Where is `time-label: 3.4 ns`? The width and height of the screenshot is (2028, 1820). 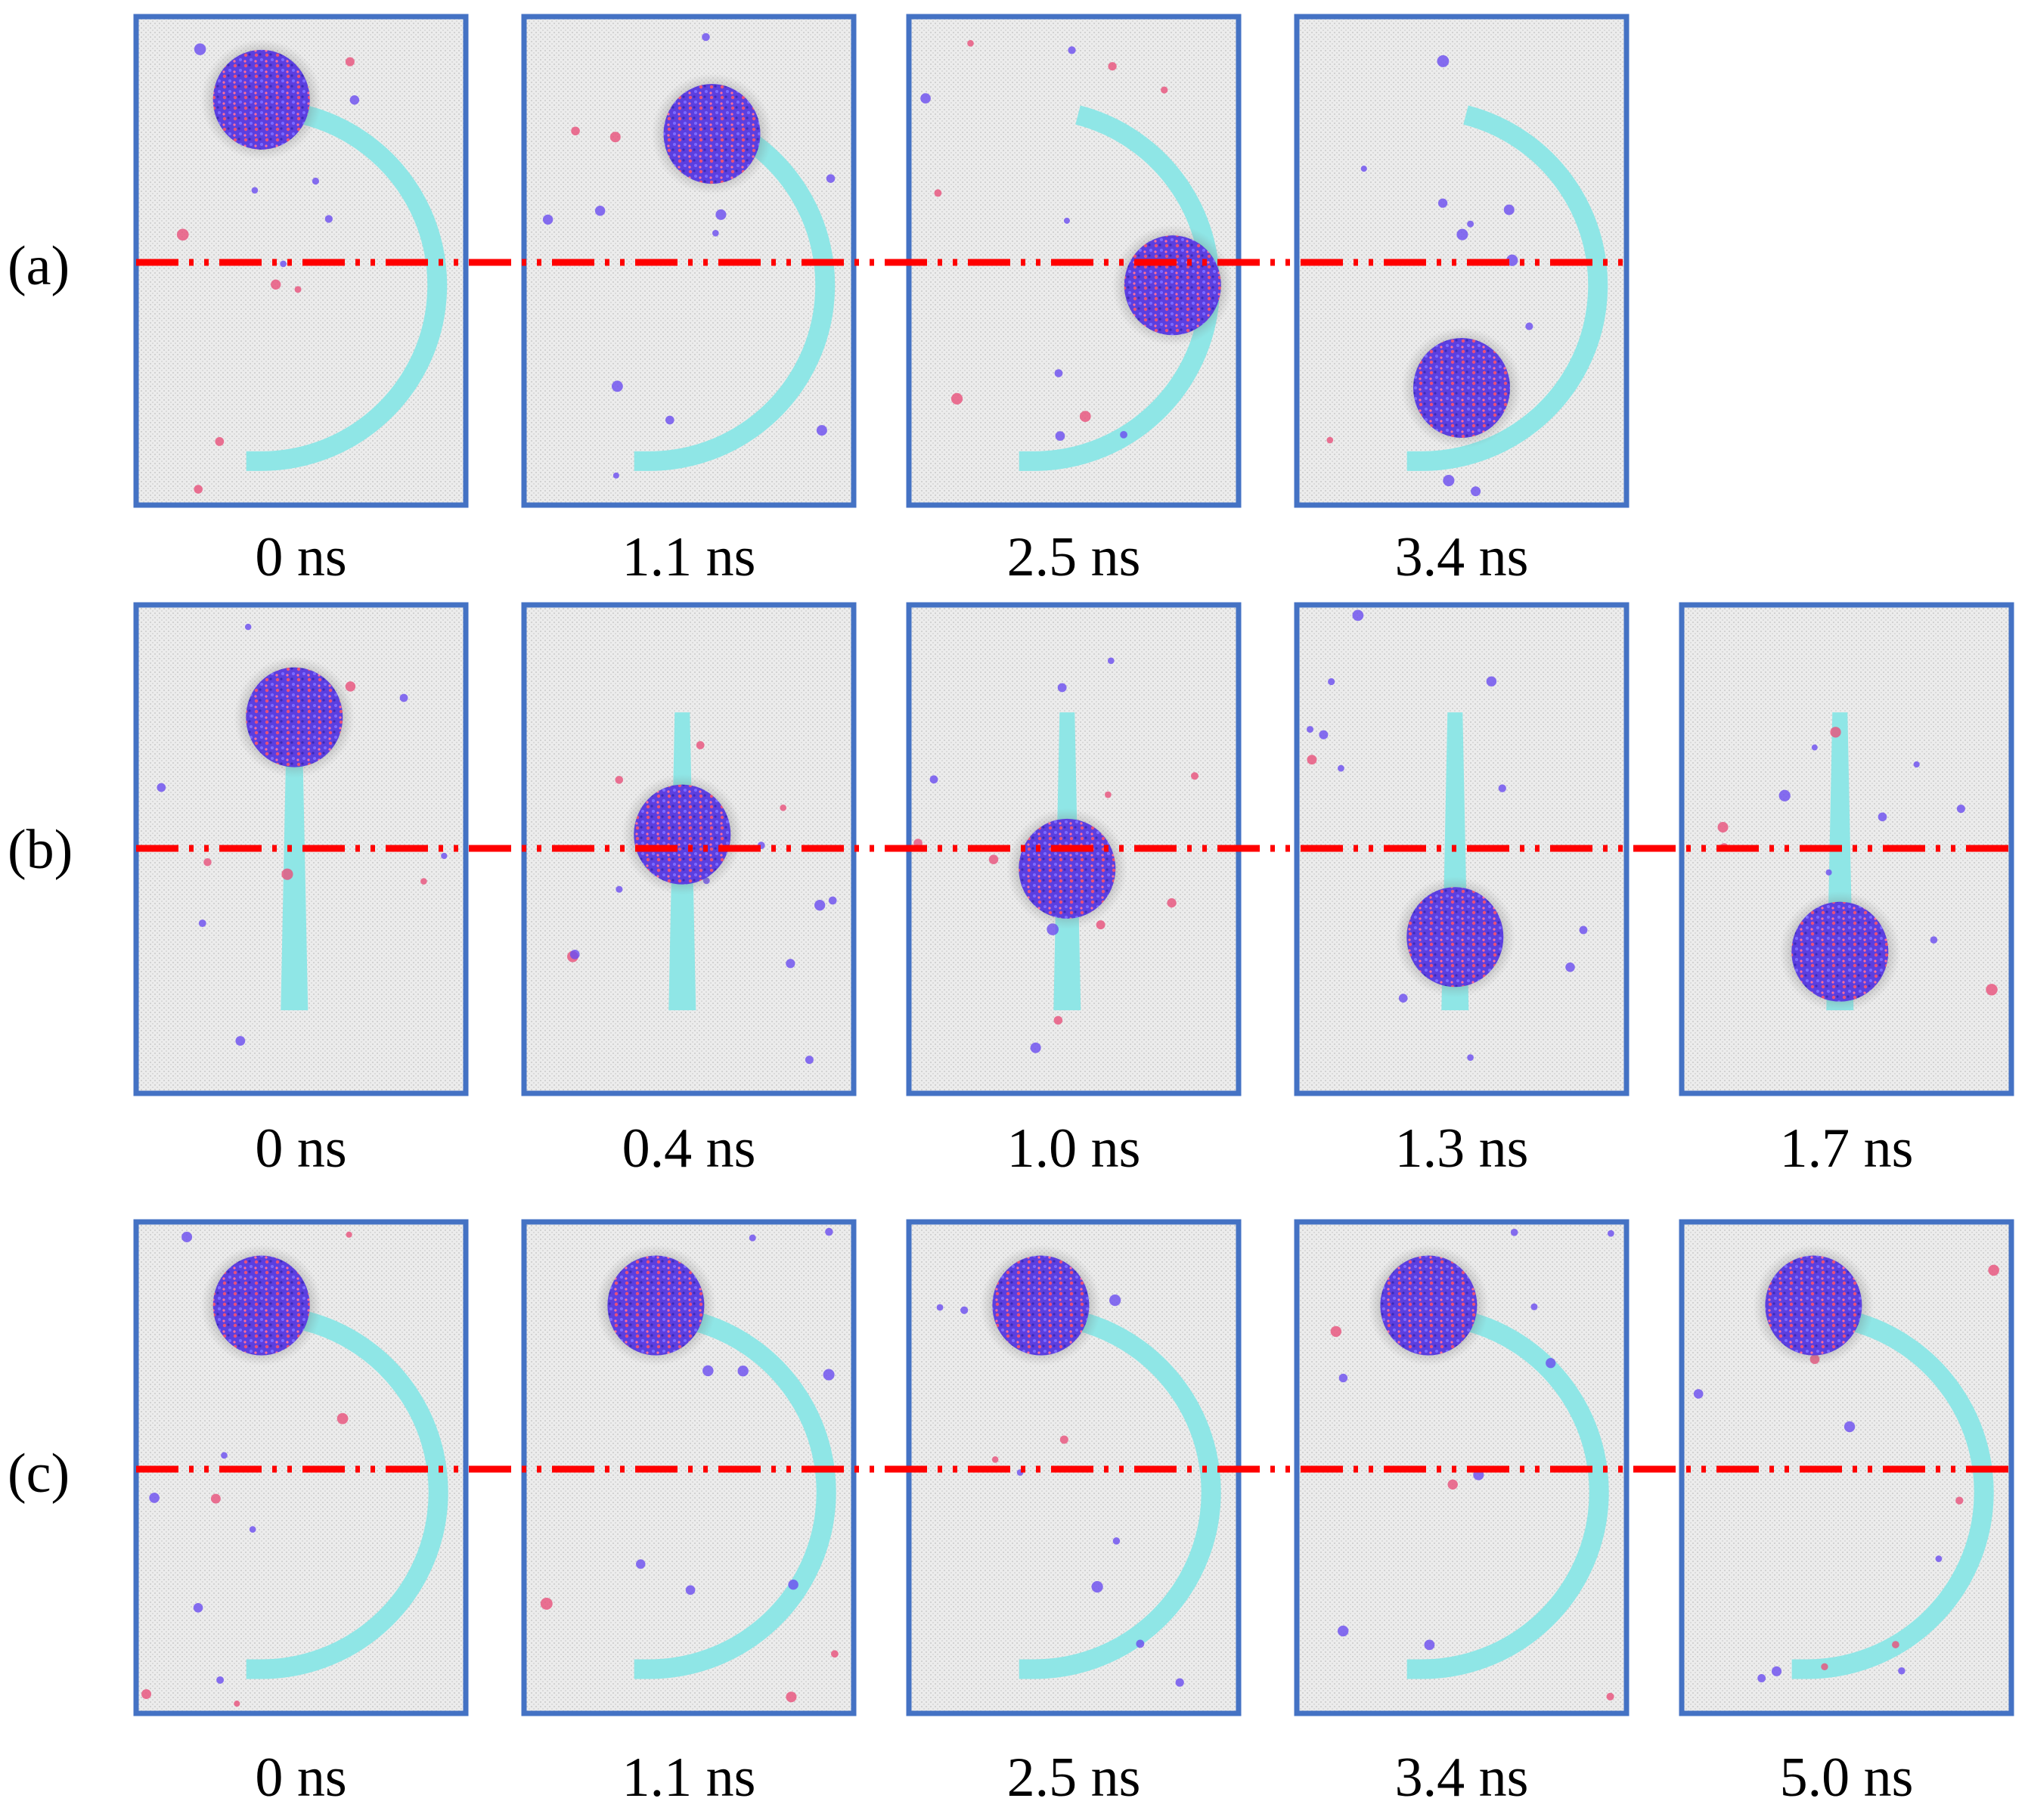 time-label: 3.4 ns is located at coordinates (1461, 1778).